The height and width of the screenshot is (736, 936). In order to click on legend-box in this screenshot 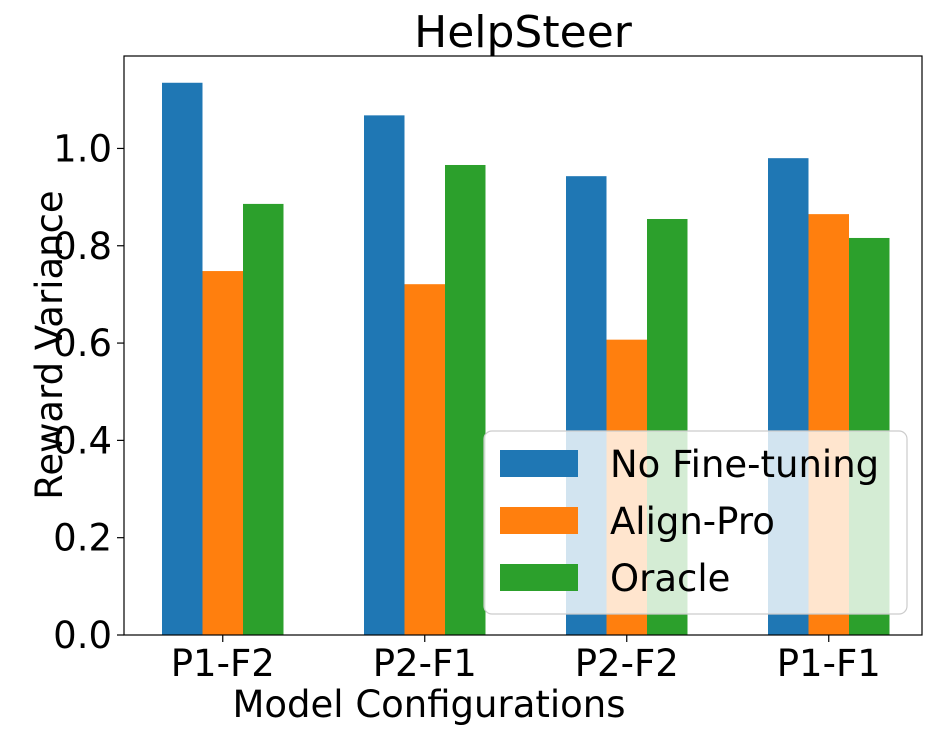, I will do `click(695, 522)`.